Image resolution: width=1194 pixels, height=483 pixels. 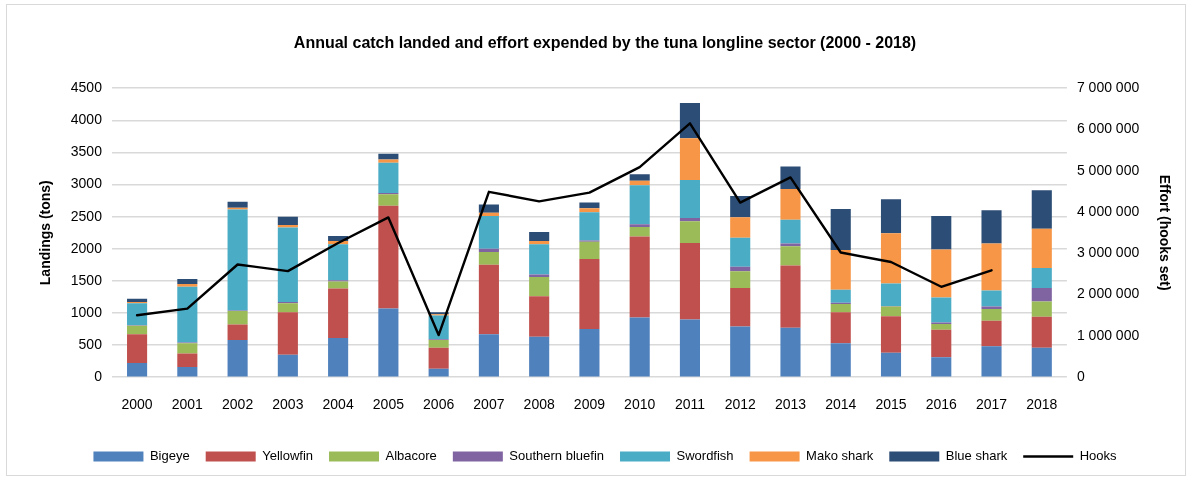 I want to click on y-tick-label: 1000, so click(x=86, y=311).